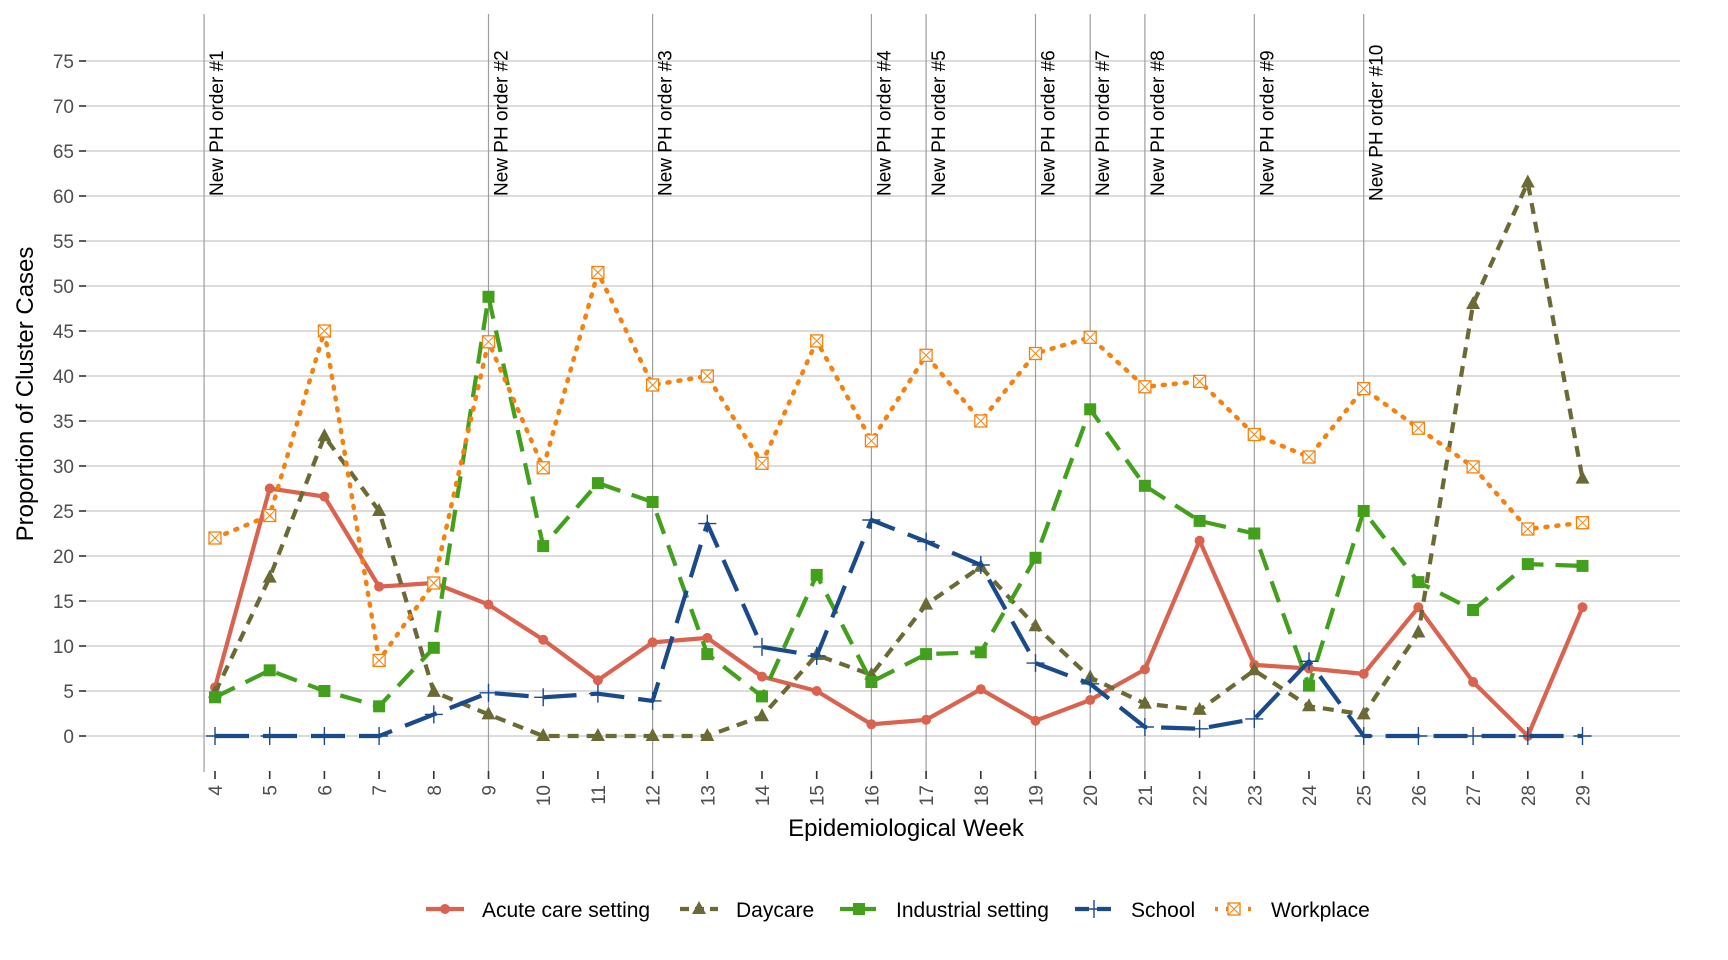 This screenshot has width=1728, height=960. Describe the element at coordinates (63, 287) in the screenshot. I see `y-tick-label: 50` at that location.